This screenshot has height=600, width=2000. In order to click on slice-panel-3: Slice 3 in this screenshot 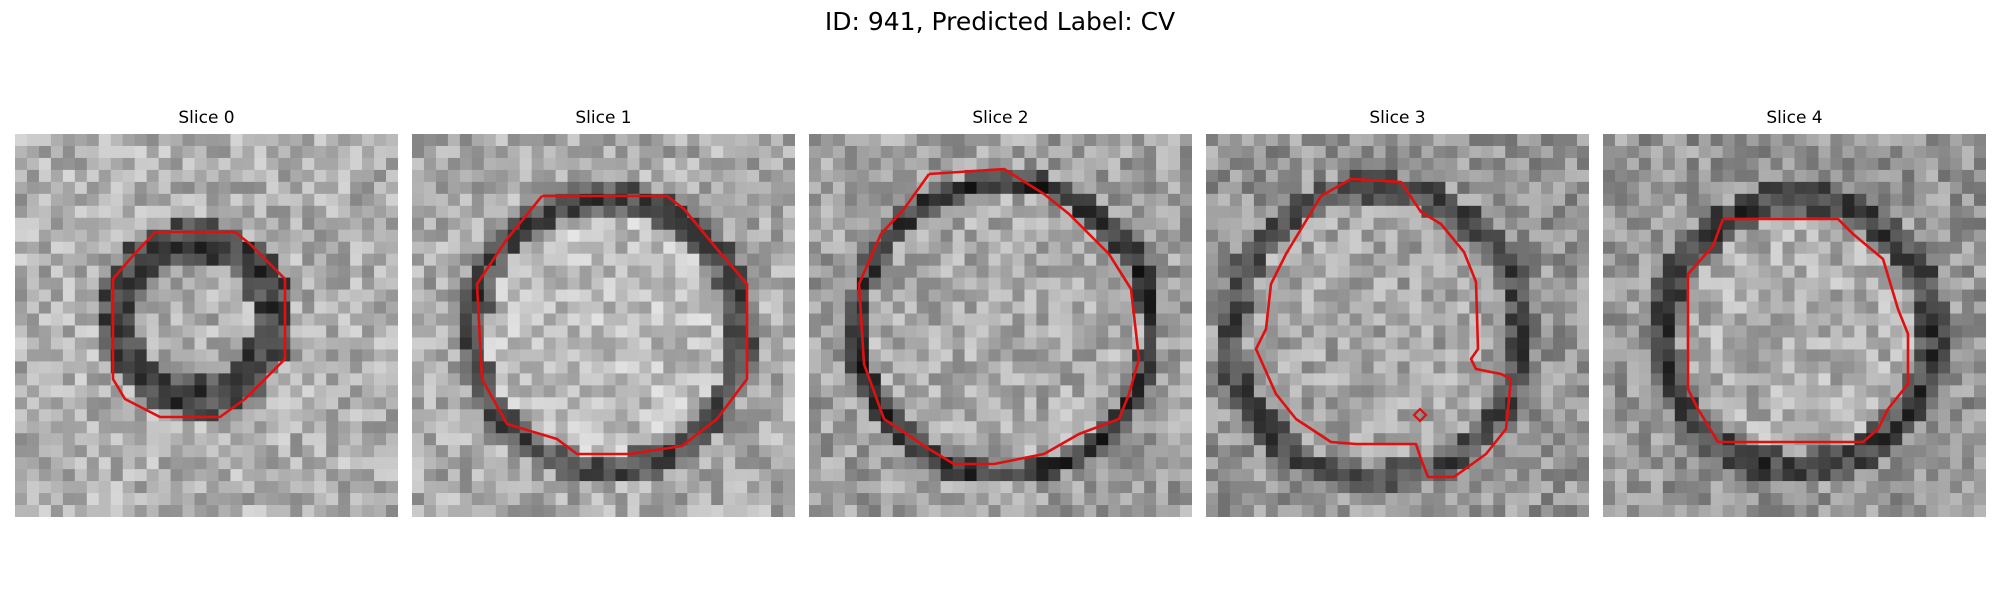, I will do `click(1397, 312)`.